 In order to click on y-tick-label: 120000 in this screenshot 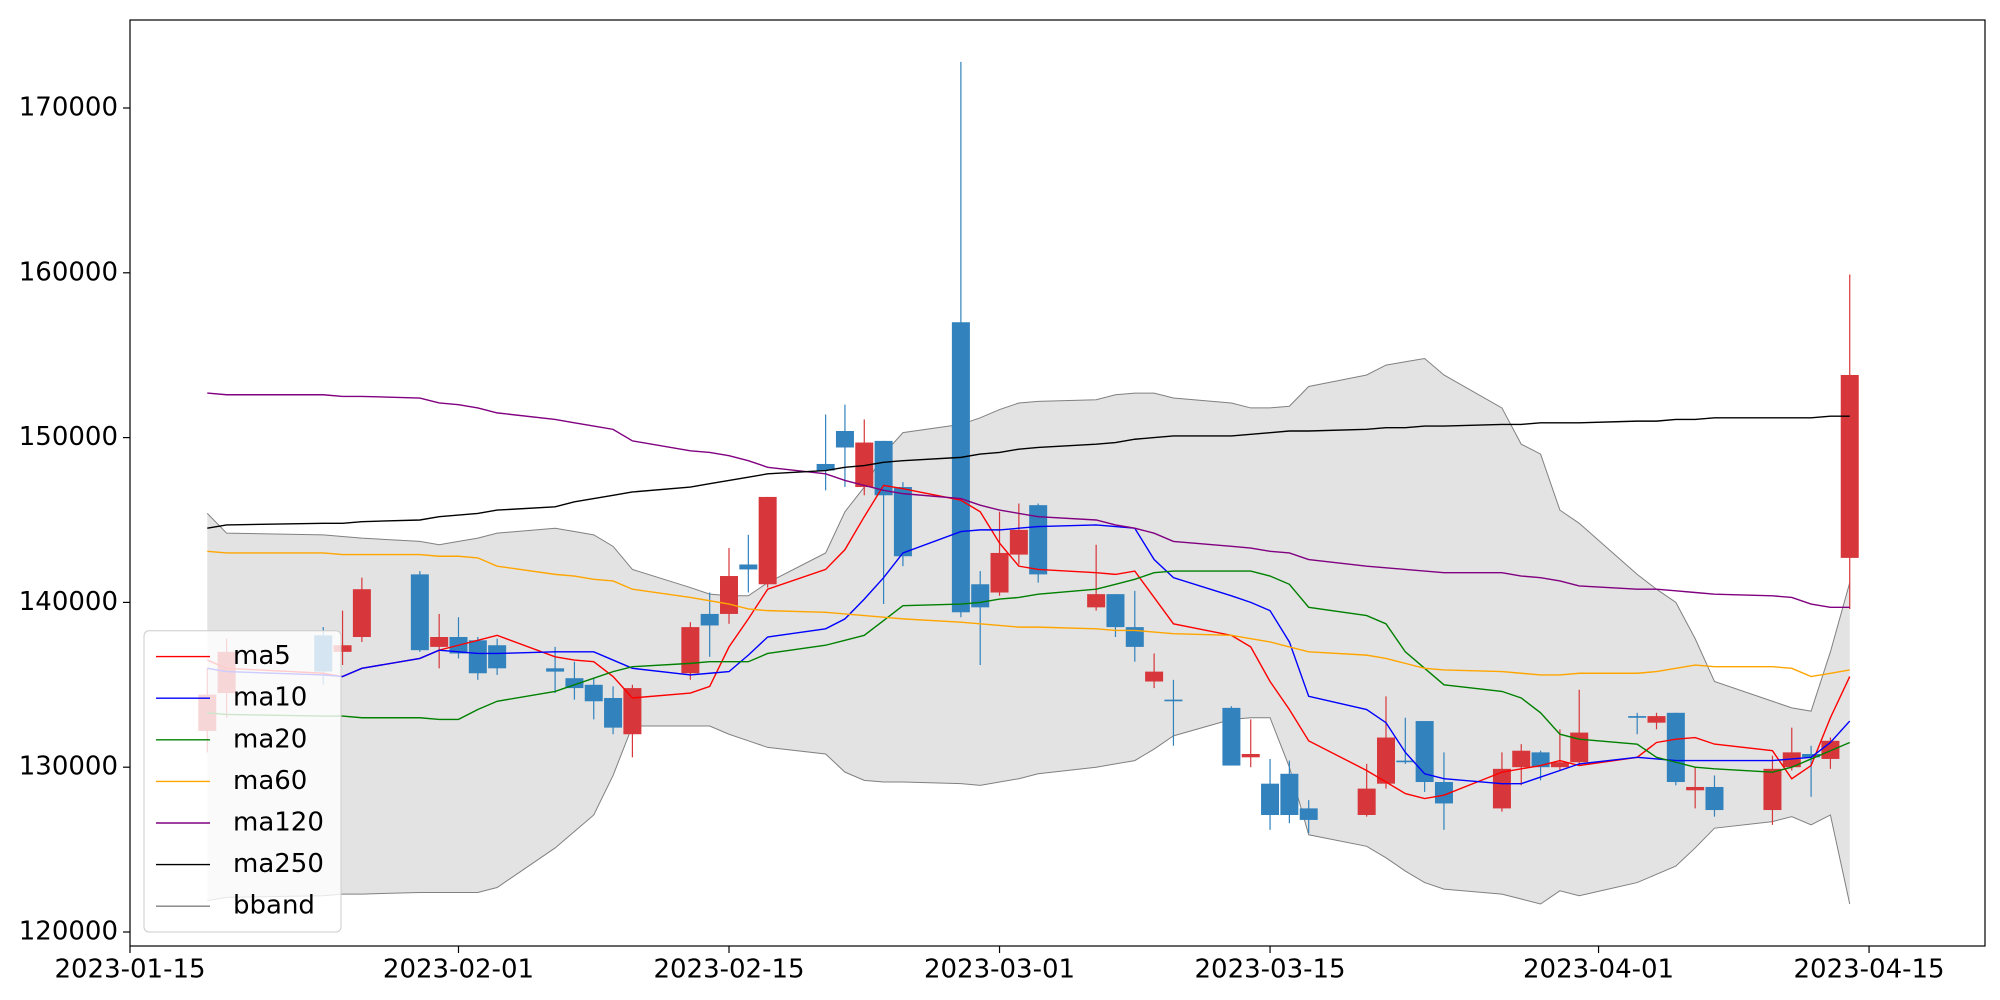, I will do `click(68, 931)`.